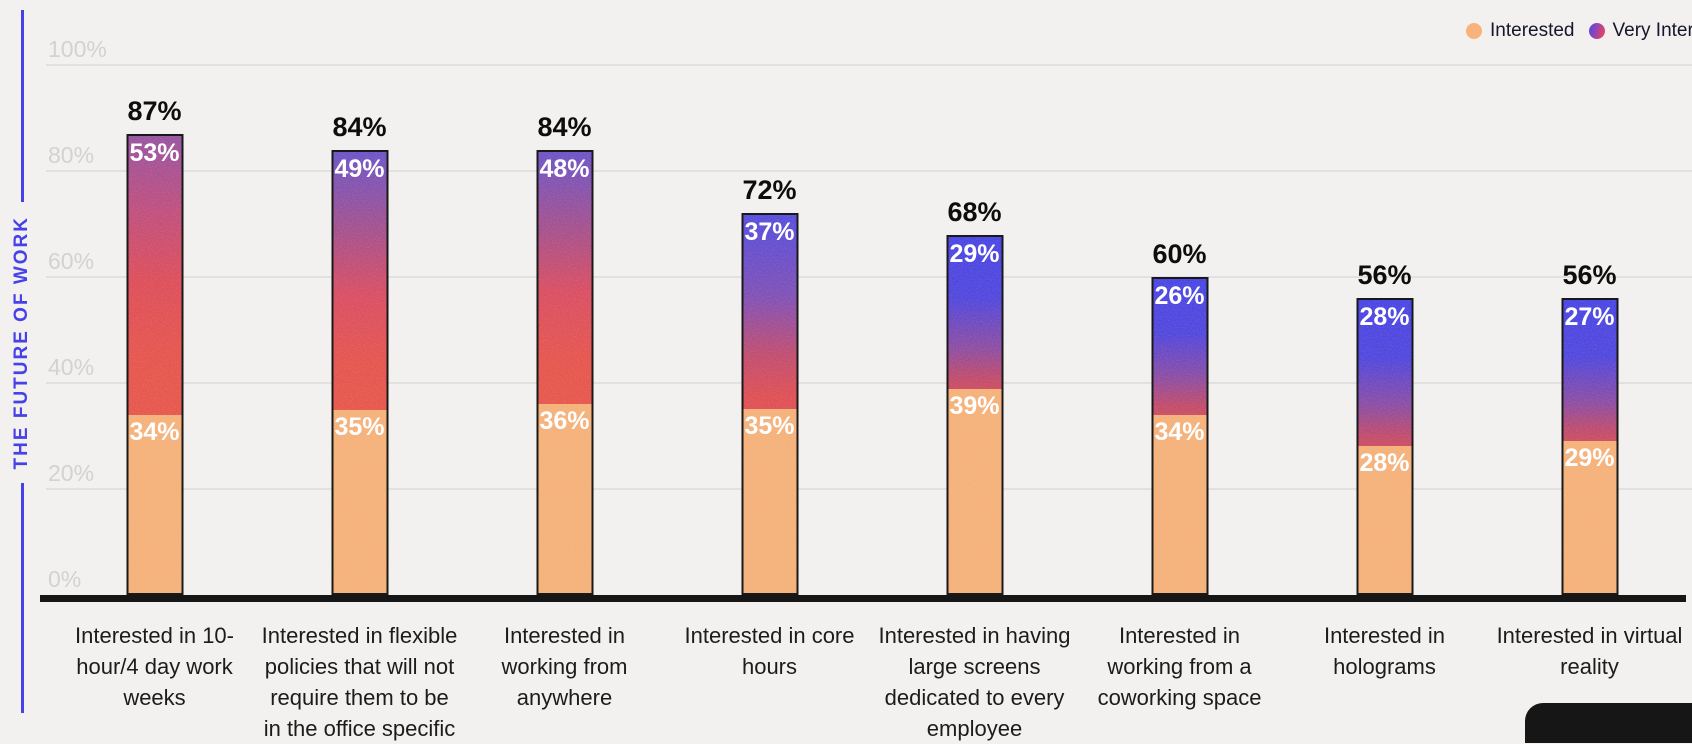 Image resolution: width=1692 pixels, height=744 pixels. What do you see at coordinates (1589, 517) in the screenshot?
I see `segment-interested: 29%` at bounding box center [1589, 517].